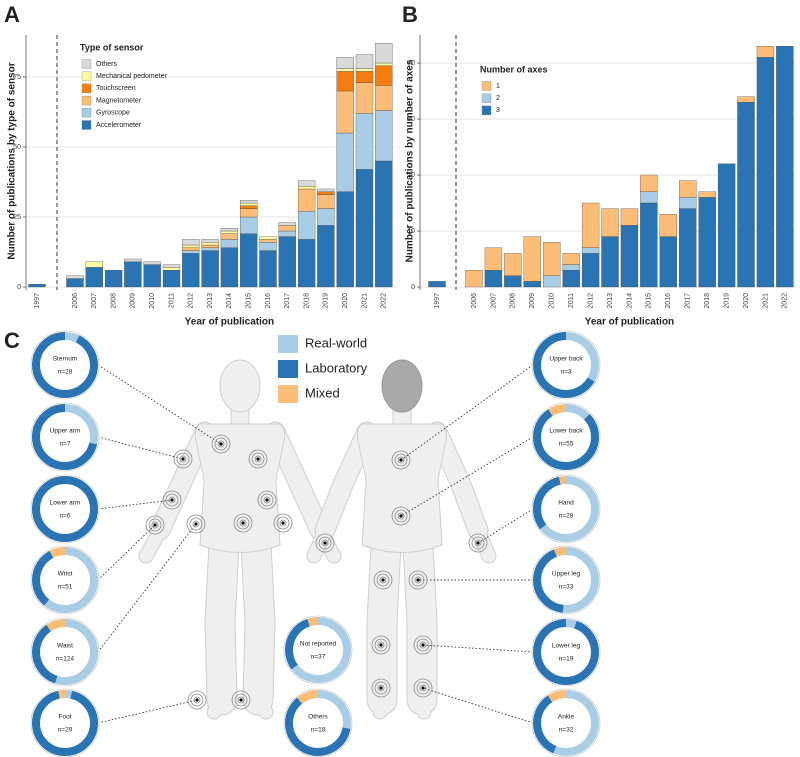 This screenshot has width=800, height=757. What do you see at coordinates (287, 301) in the screenshot?
I see `x-tick-label: 2017` at bounding box center [287, 301].